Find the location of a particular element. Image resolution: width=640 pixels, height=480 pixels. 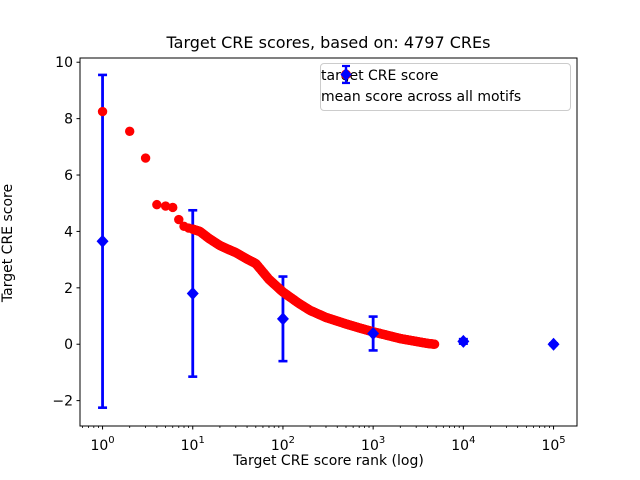

y-tick-label: 0 is located at coordinates (68, 345).